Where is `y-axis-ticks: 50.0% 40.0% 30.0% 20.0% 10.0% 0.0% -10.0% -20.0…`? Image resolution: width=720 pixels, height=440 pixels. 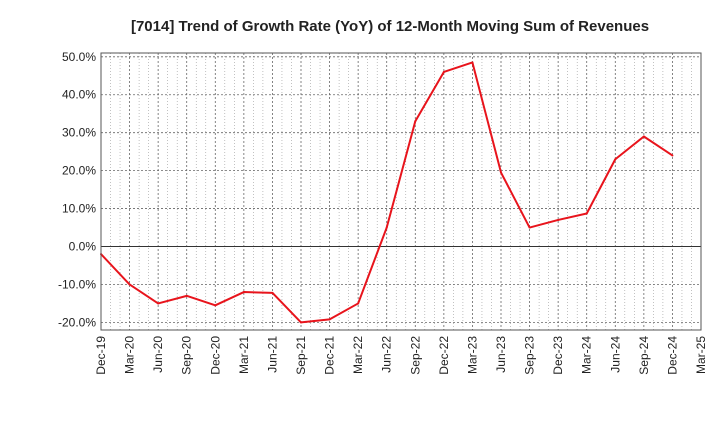
y-axis-ticks: 50.0% 40.0% 30.0% 20.0% 10.0% 0.0% -10.0% -20.0… is located at coordinates (77, 190).